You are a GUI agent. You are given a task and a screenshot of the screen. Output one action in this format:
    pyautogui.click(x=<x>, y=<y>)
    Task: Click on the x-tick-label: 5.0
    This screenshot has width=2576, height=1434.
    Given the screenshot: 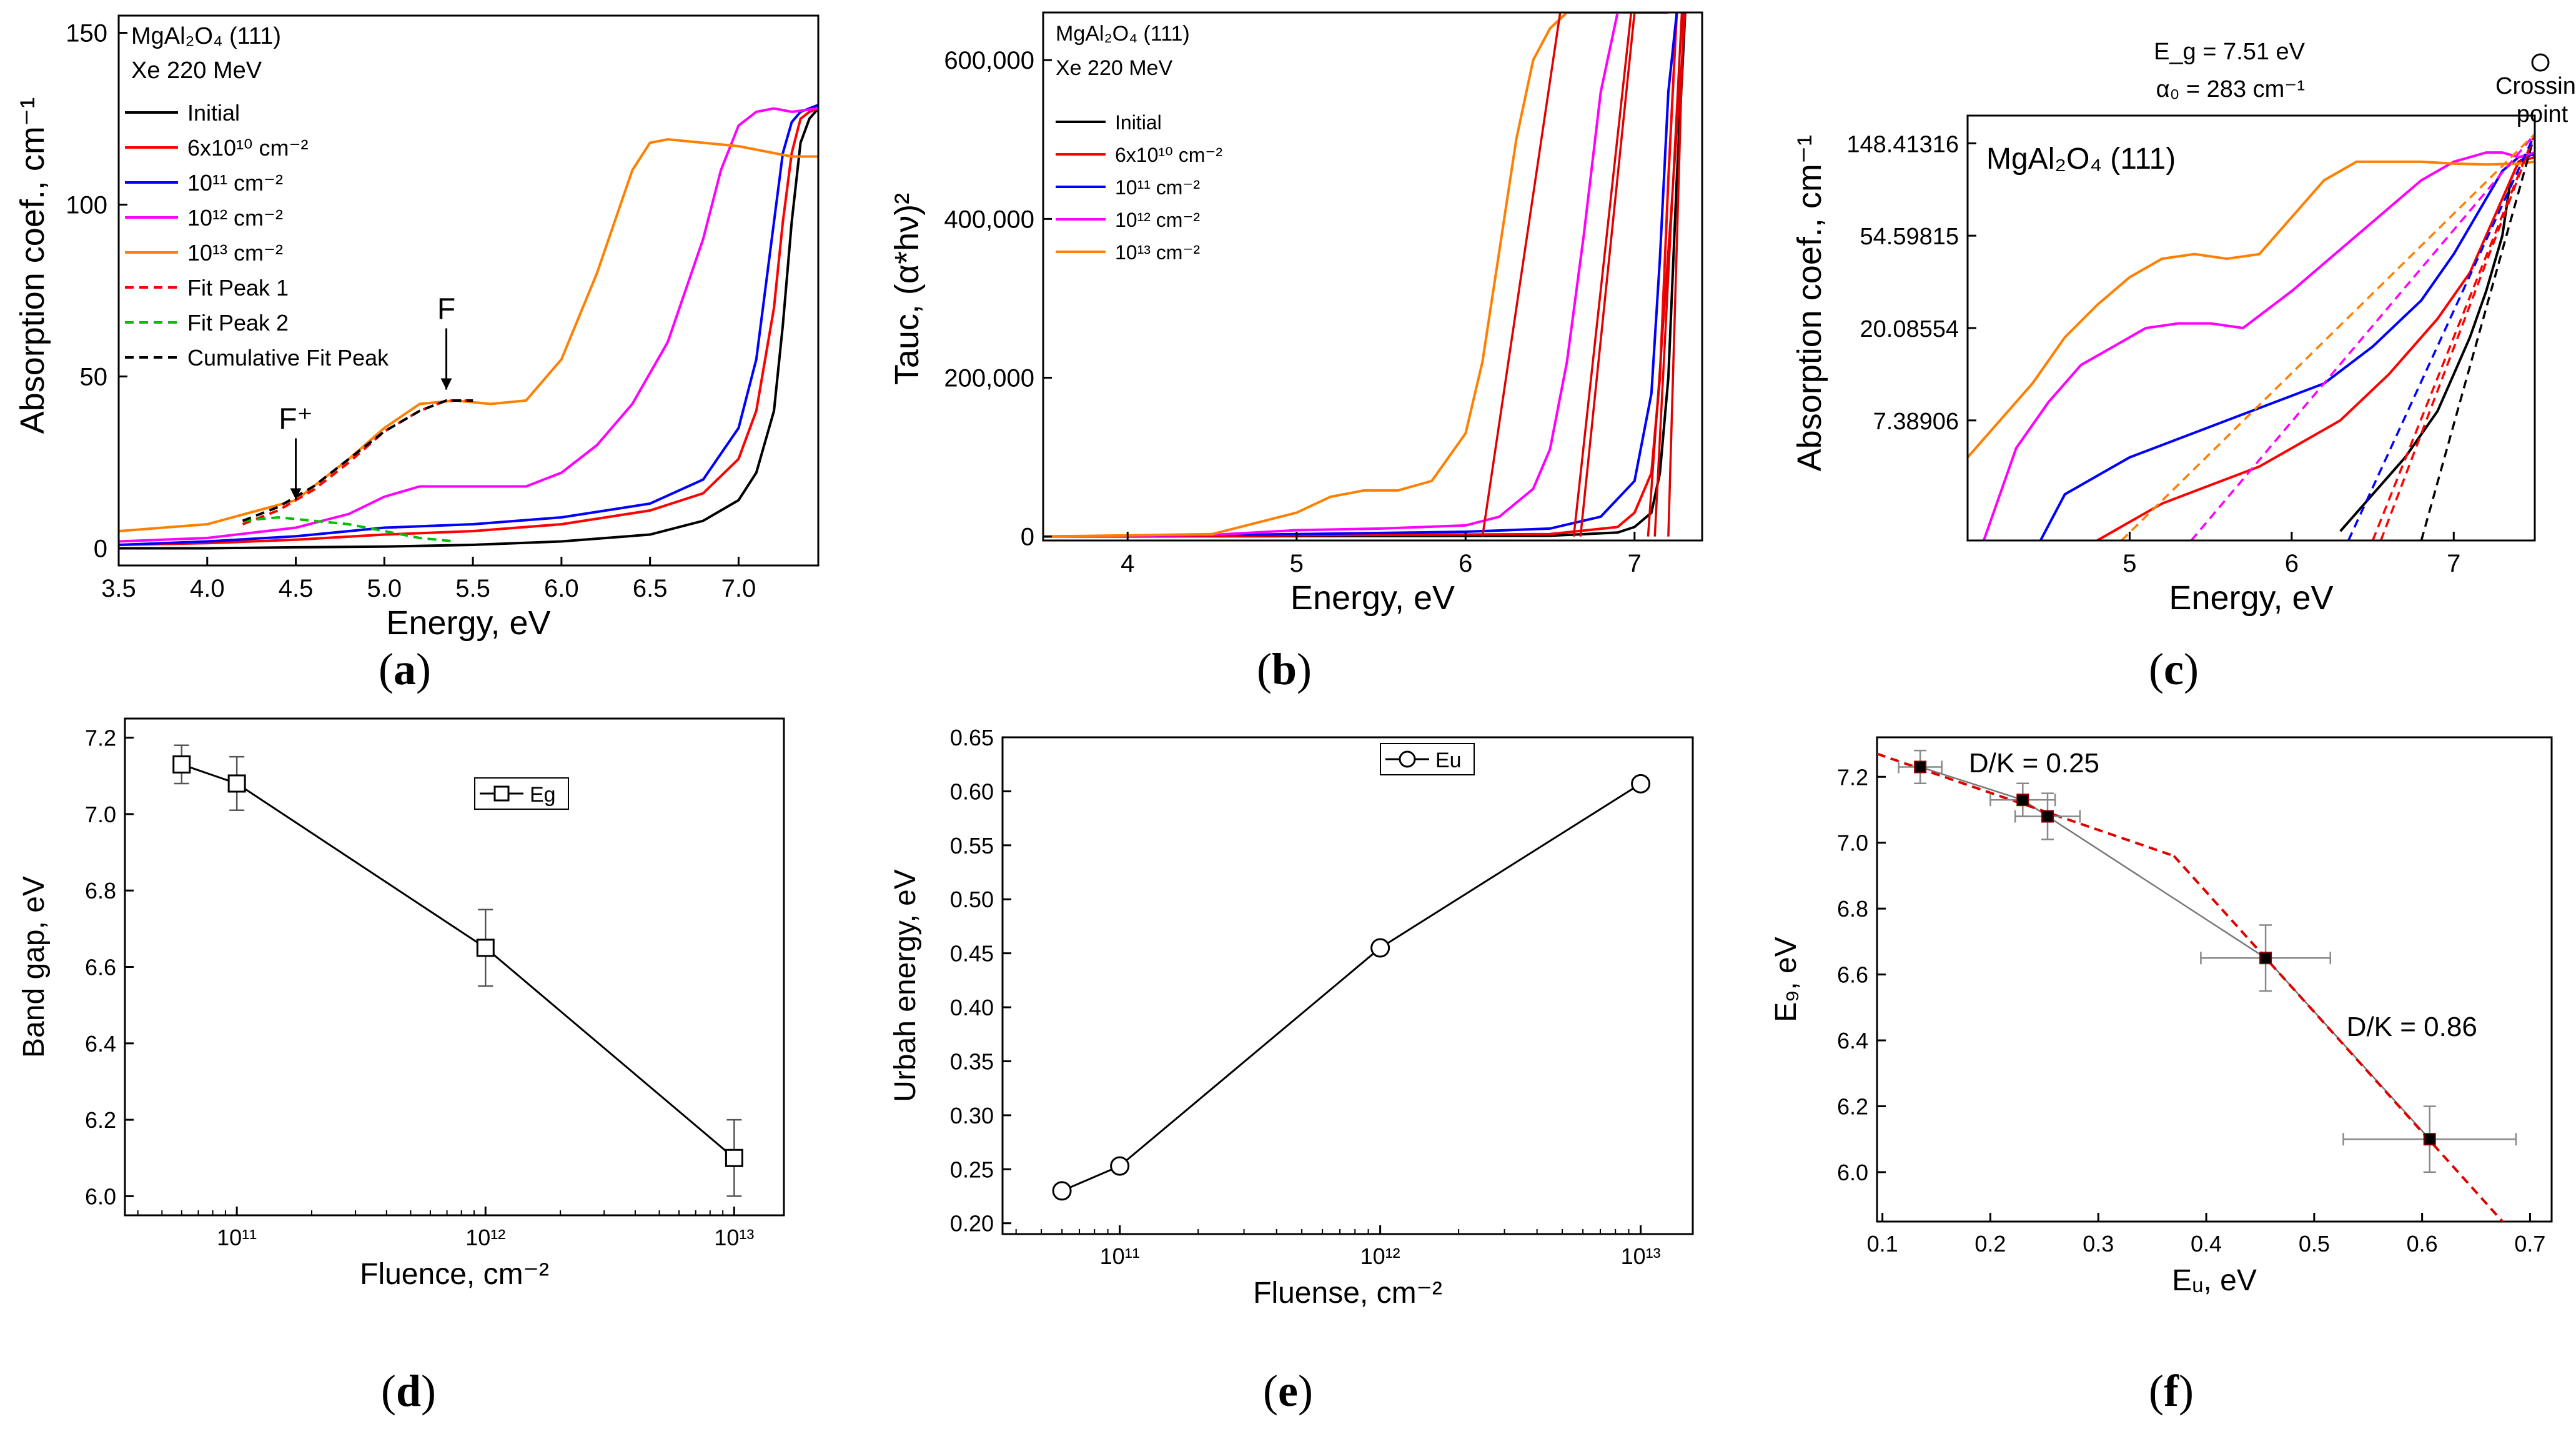 What is the action you would take?
    pyautogui.click(x=384, y=588)
    